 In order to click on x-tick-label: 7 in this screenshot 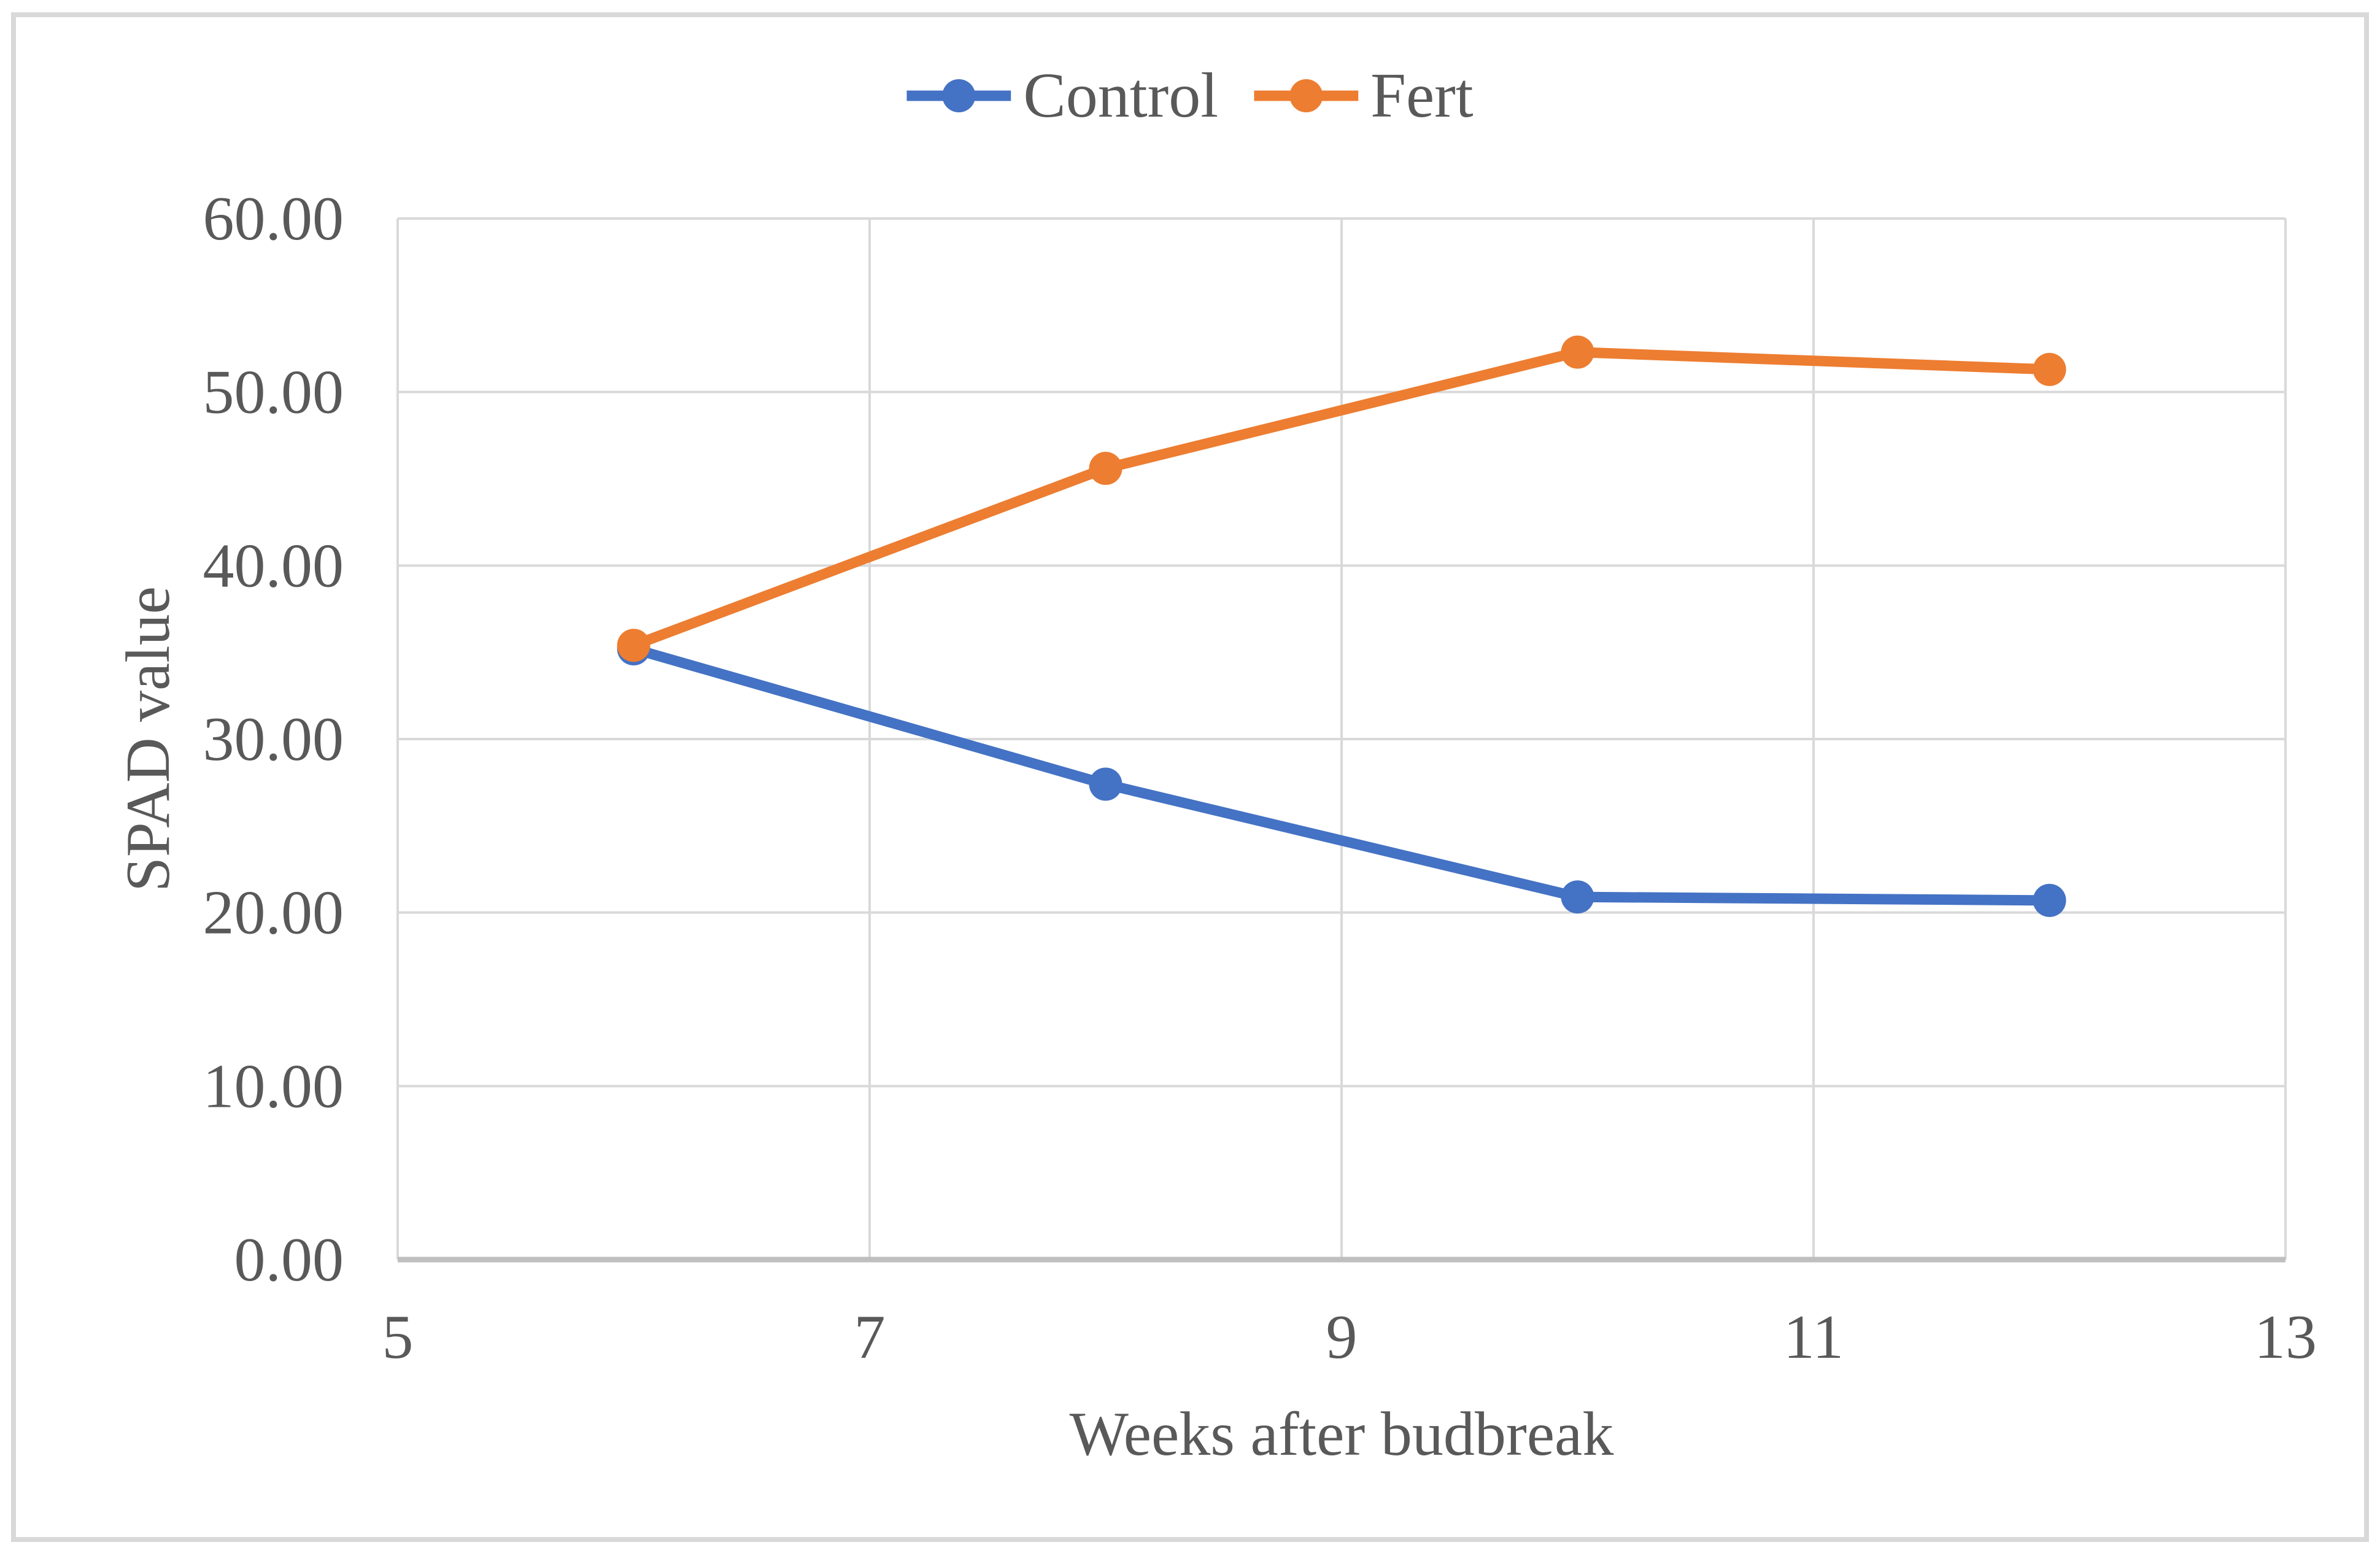, I will do `click(870, 1337)`.